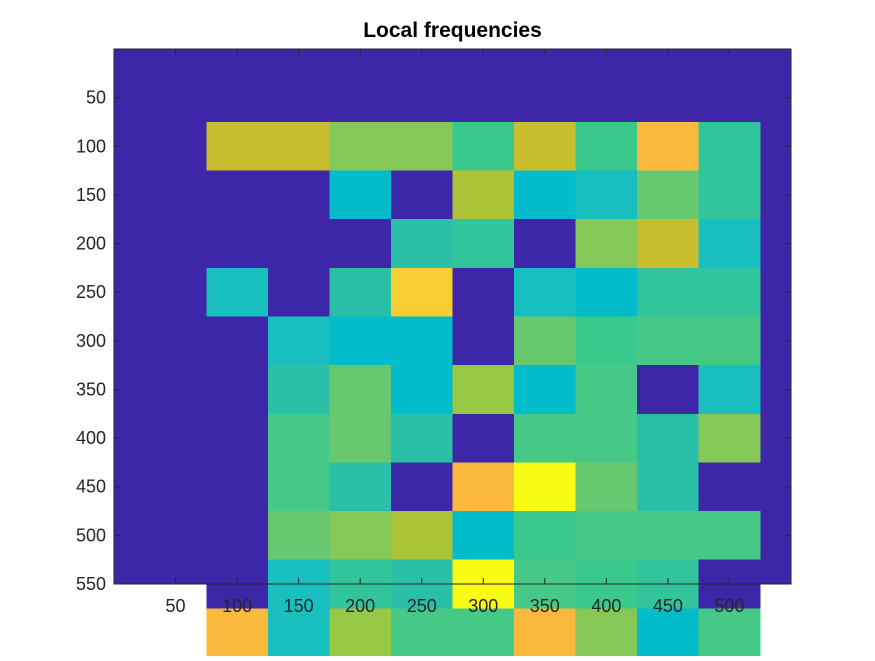 Image resolution: width=875 pixels, height=661 pixels. Describe the element at coordinates (360, 606) in the screenshot. I see `x-tick-label: 200` at that location.